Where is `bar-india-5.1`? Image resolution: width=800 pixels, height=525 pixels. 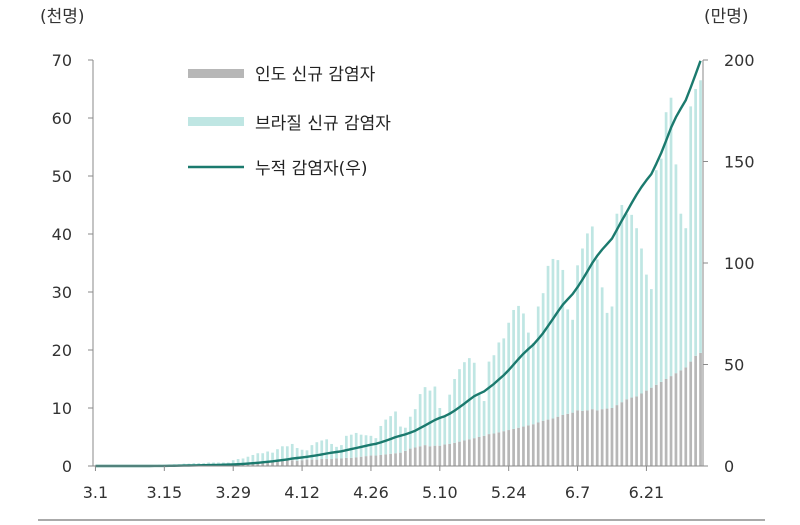 bar-india-5.1 is located at coordinates (395, 459).